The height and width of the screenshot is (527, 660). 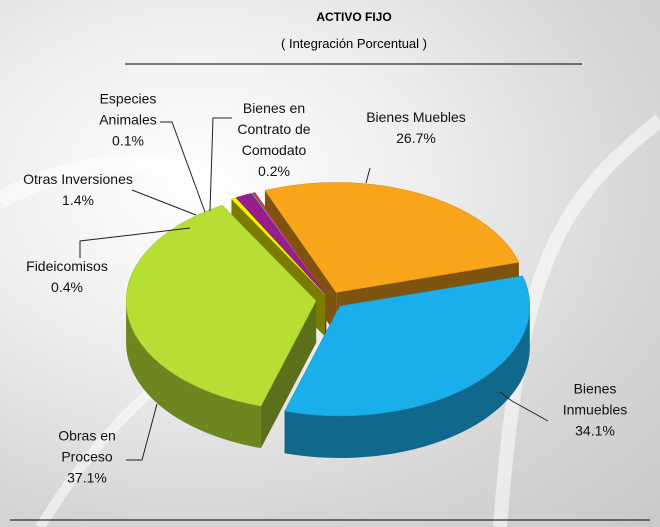 I want to click on slice-value: 0.4%, so click(x=67, y=287).